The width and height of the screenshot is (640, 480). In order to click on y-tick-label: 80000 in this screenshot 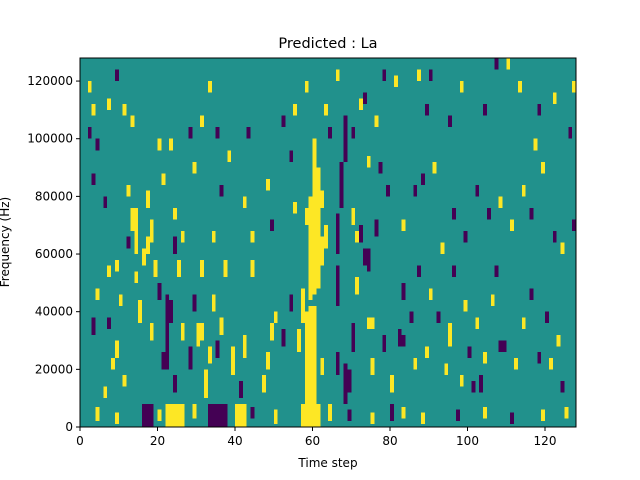, I will do `click(54, 196)`.